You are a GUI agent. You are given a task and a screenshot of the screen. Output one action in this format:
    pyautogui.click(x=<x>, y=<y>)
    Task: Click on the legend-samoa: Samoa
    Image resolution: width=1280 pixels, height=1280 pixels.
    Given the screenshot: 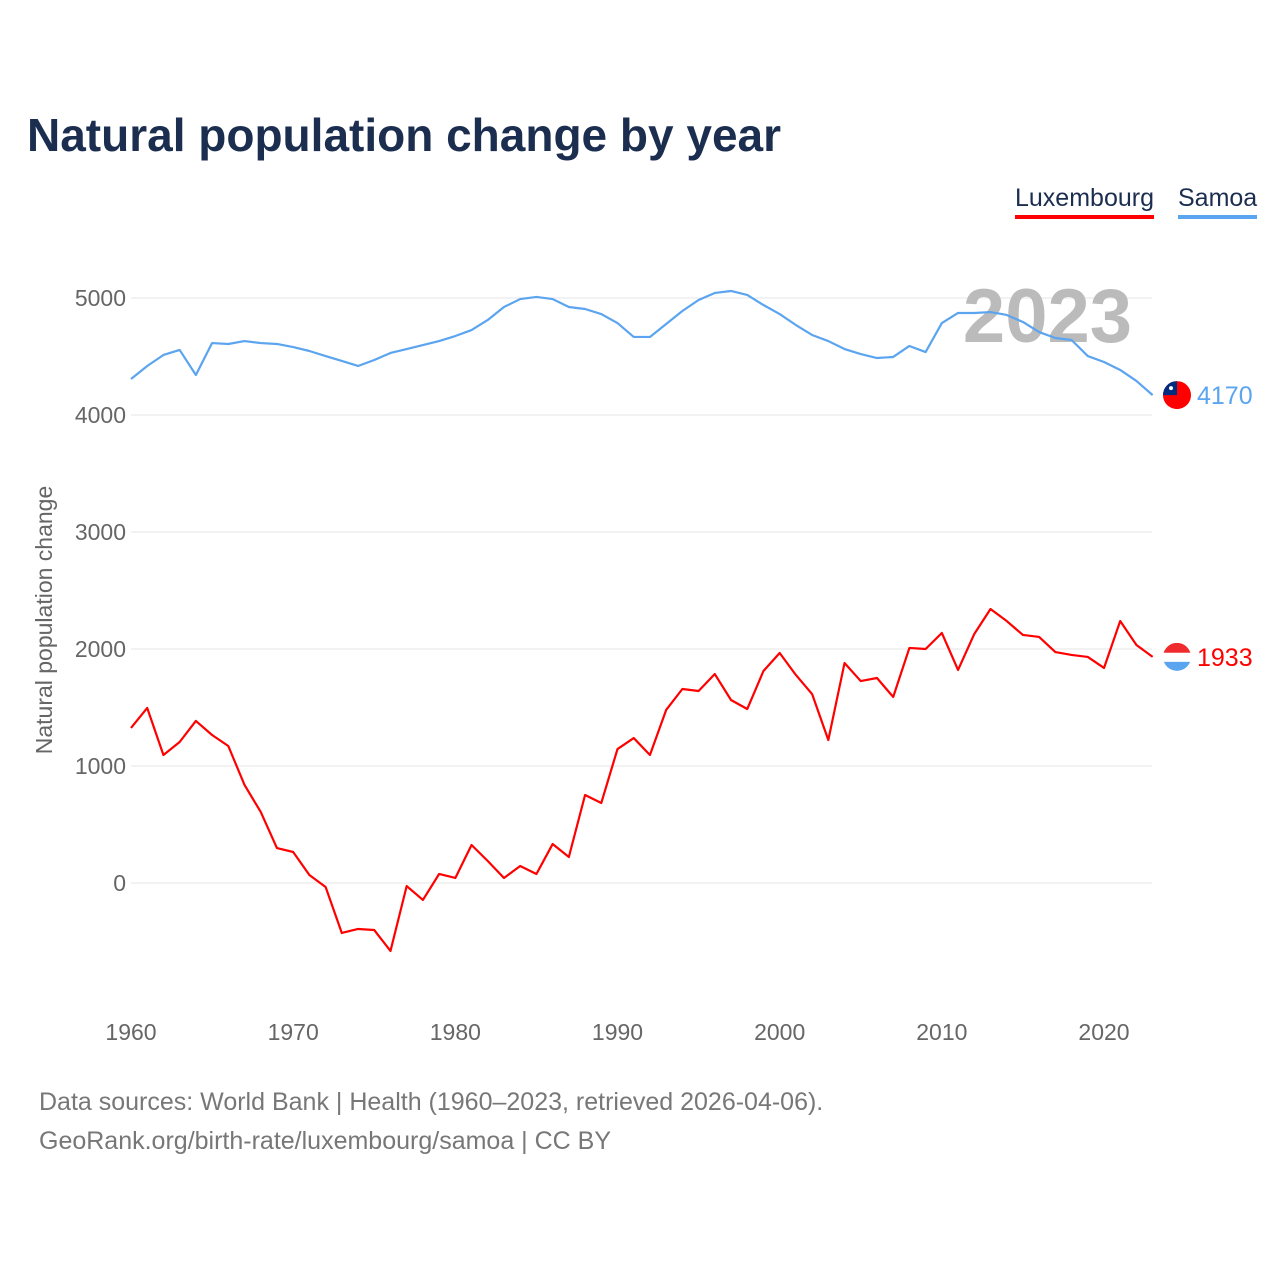 What is the action you would take?
    pyautogui.click(x=1218, y=201)
    